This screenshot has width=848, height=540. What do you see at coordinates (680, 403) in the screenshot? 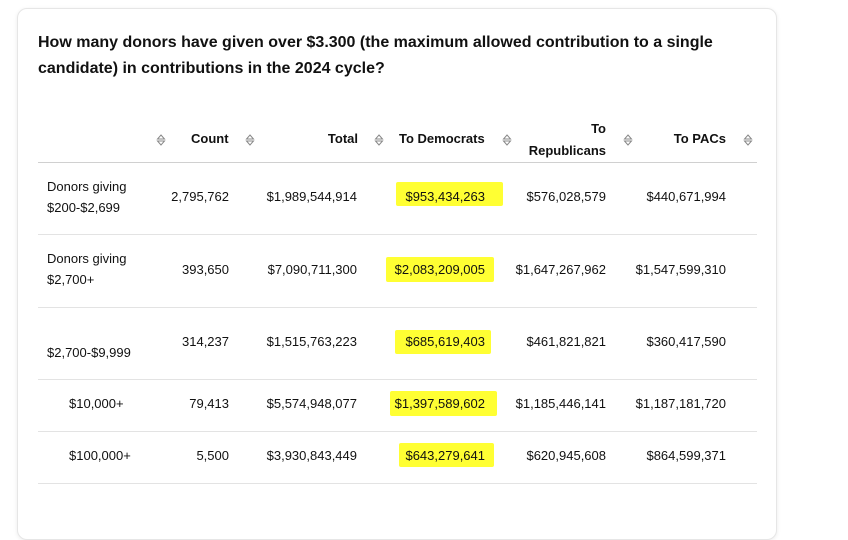
I see `cell-pacs: $1,187,181,720` at bounding box center [680, 403].